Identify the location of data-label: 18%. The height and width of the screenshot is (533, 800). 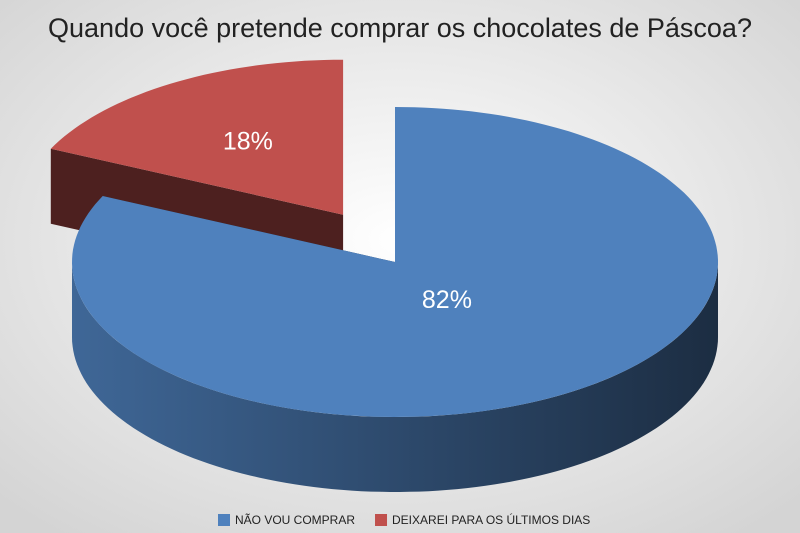
(248, 141).